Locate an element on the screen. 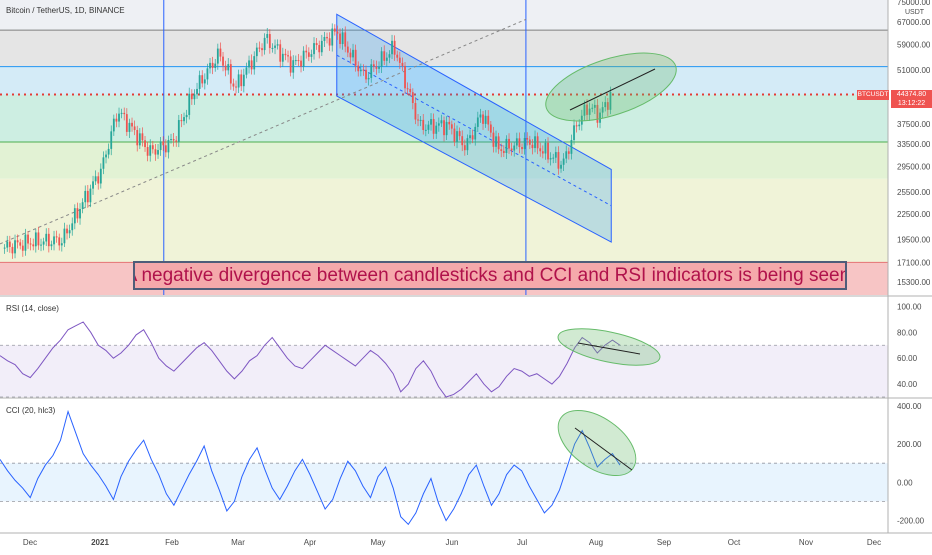  x-tick-8: Aug is located at coordinates (596, 542).